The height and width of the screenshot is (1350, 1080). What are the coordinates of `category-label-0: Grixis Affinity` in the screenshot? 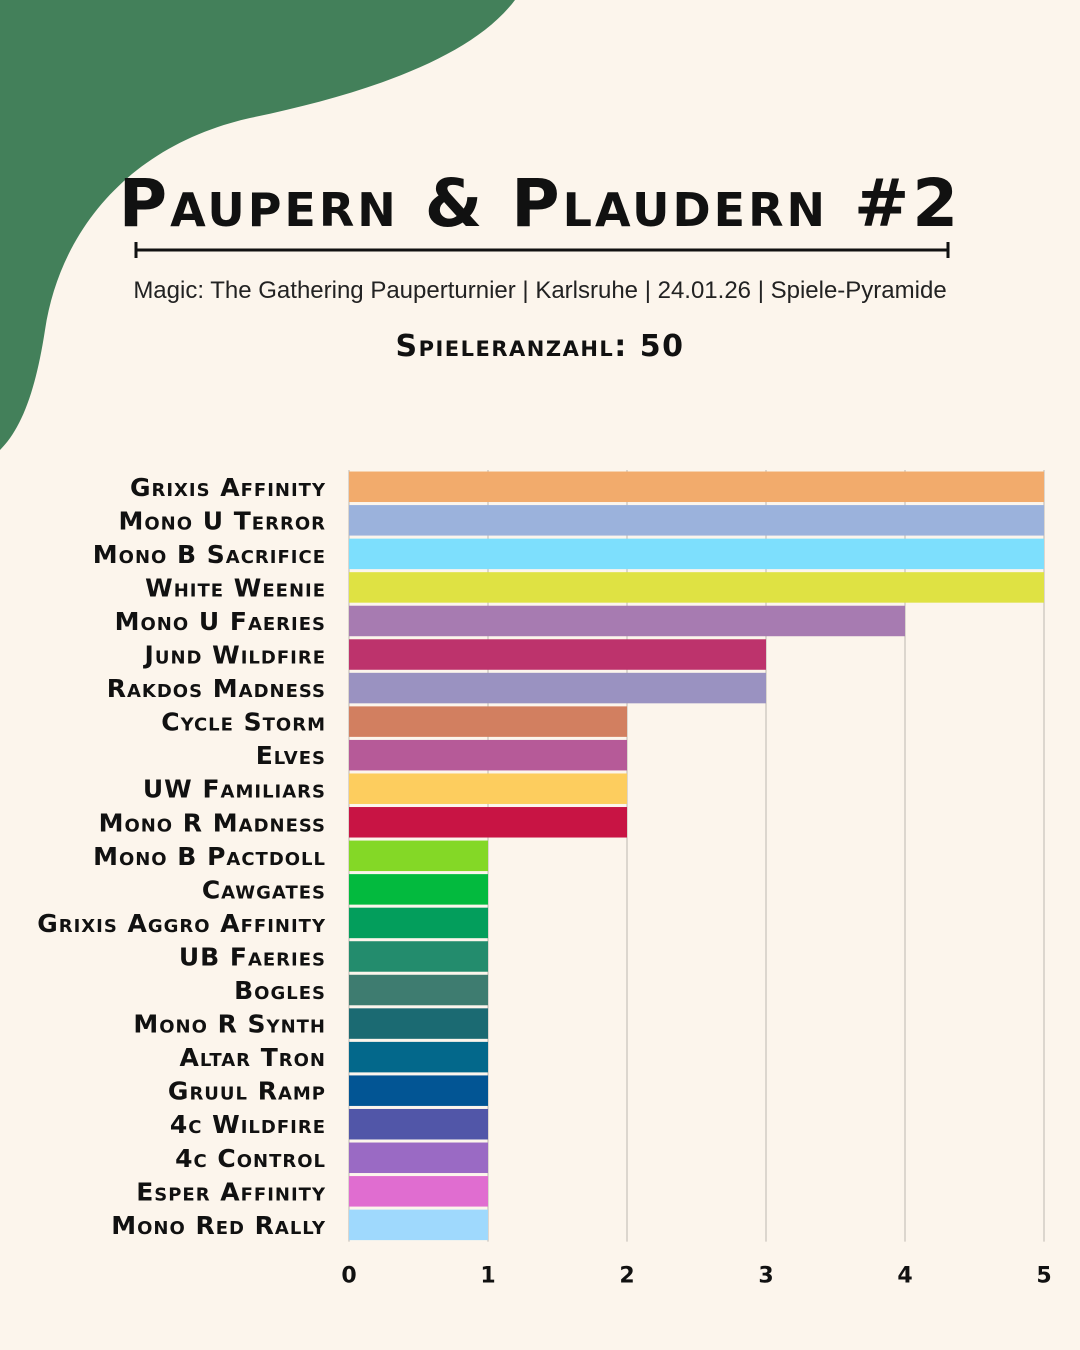 It's located at (228, 487).